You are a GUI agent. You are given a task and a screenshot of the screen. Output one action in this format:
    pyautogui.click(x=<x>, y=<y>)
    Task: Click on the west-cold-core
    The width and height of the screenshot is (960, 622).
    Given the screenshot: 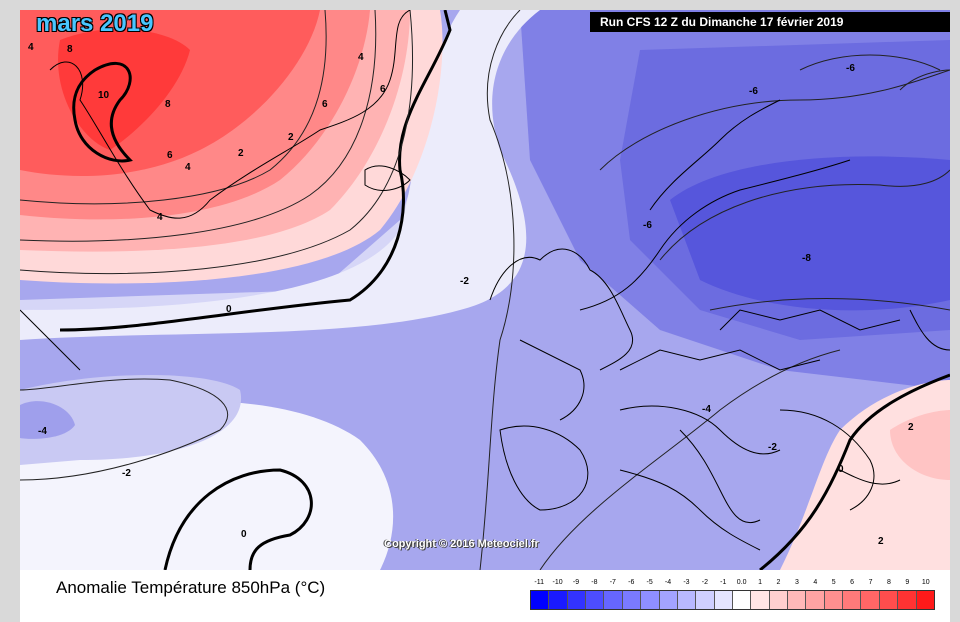 What is the action you would take?
    pyautogui.click(x=47, y=420)
    